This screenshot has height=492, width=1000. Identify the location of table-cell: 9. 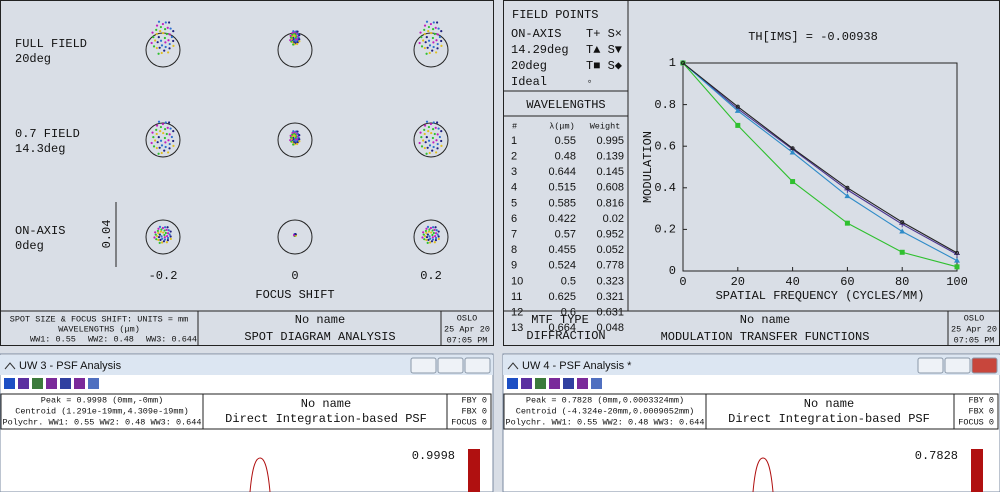
(514, 266).